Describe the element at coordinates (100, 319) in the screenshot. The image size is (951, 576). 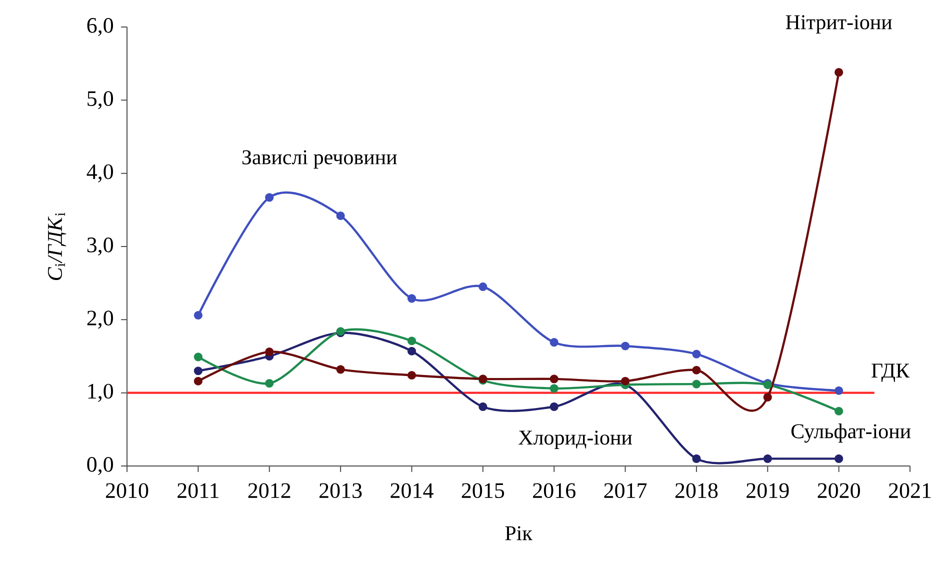
I see `y-tick-label: 2,0` at that location.